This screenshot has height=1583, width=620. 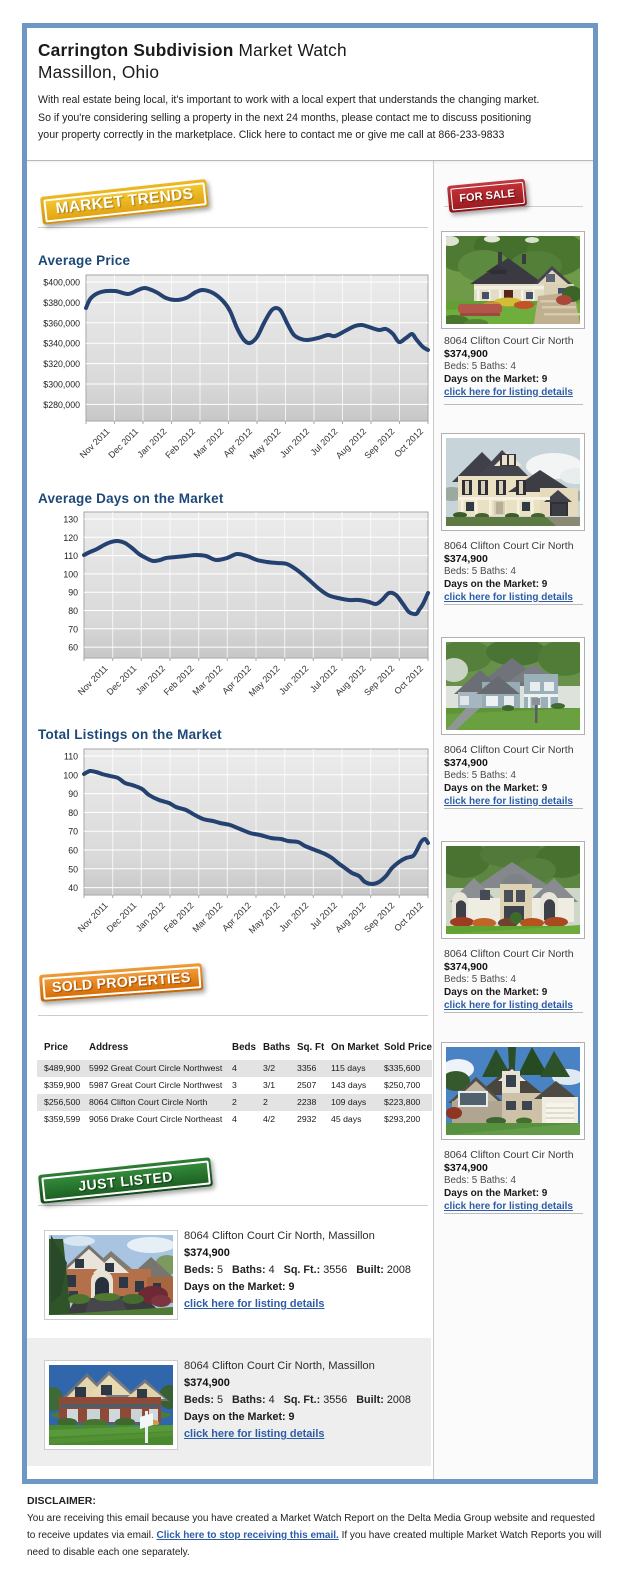 I want to click on svg-text: $320,000, so click(x=61, y=364).